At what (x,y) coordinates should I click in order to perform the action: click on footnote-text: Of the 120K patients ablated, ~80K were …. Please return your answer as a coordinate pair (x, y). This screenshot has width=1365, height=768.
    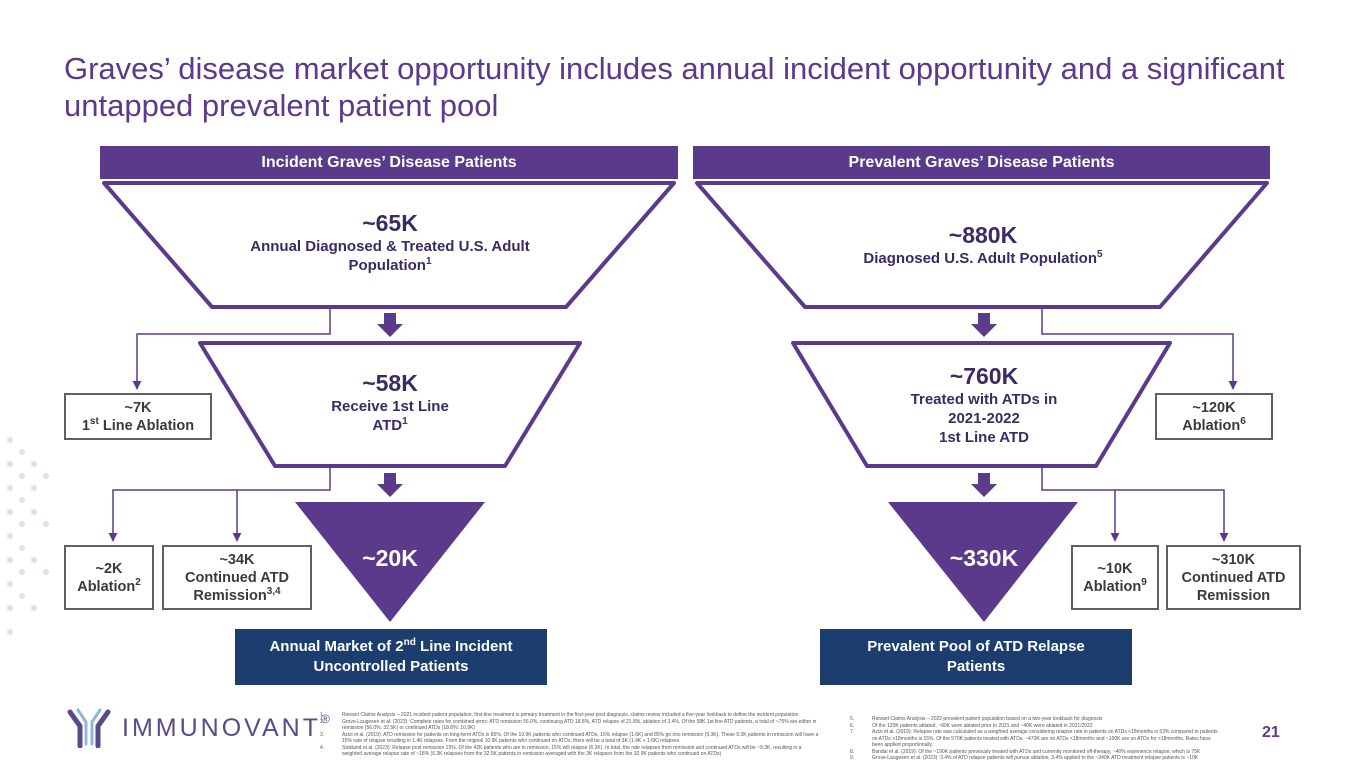
    Looking at the image, I should click on (982, 725).